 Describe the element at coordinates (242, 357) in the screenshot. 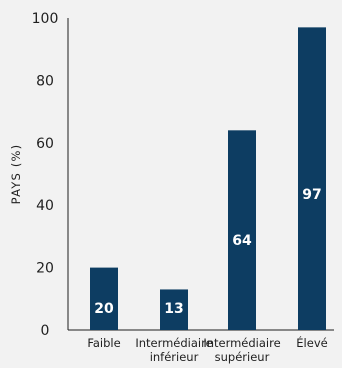

I see `x-category-label-line: supérieur` at that location.